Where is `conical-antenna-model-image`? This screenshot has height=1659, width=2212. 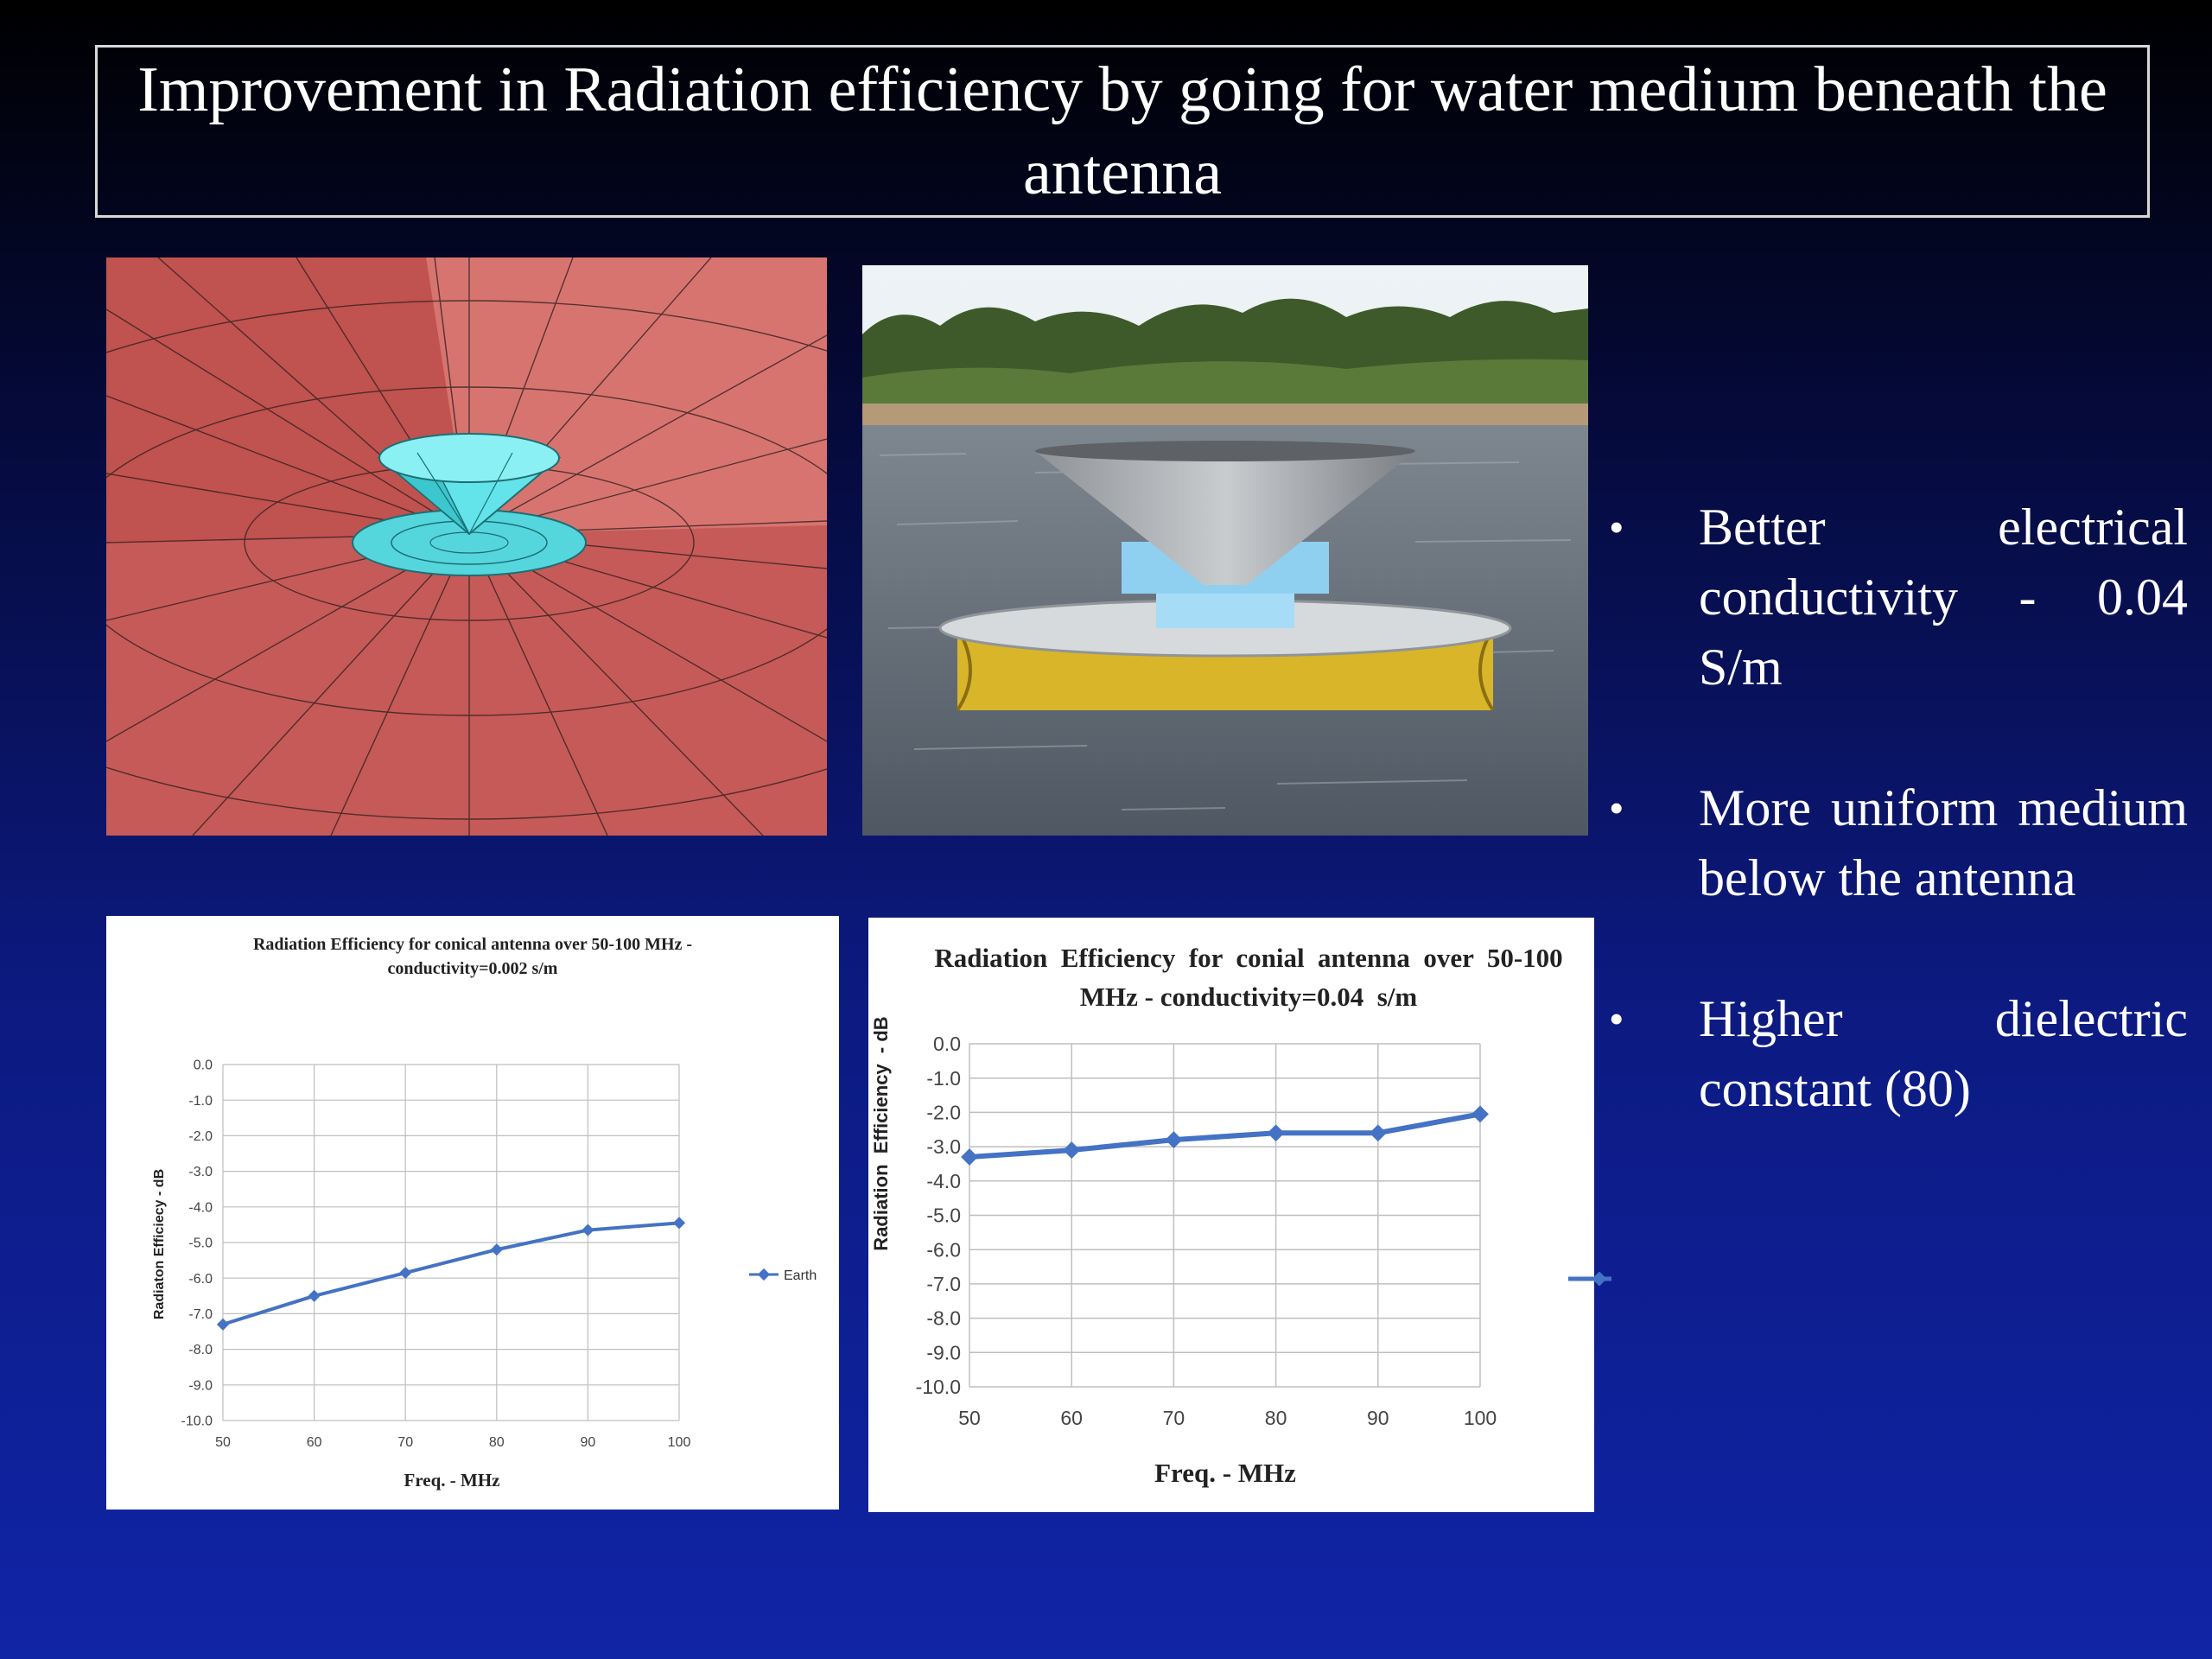 conical-antenna-model-image is located at coordinates (466, 546).